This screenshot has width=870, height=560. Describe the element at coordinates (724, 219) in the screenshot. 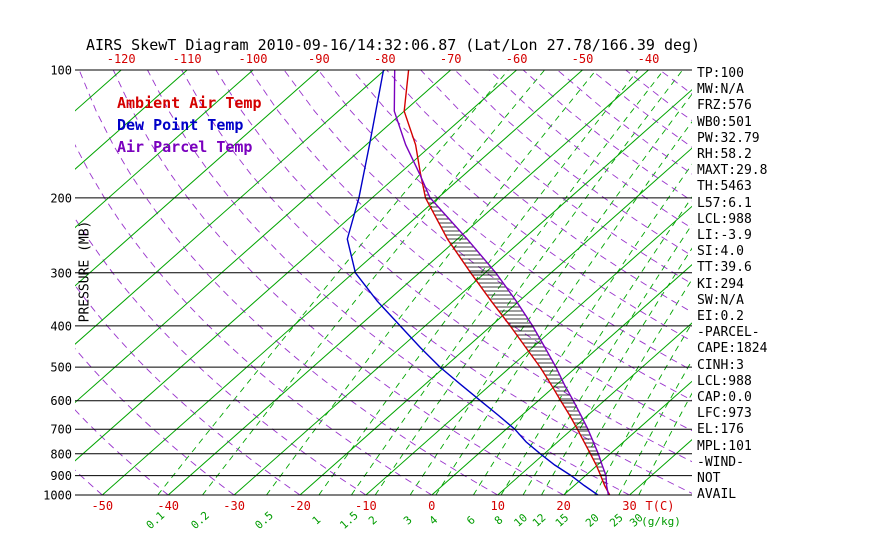

I see `stats-line: LCL:988` at that location.